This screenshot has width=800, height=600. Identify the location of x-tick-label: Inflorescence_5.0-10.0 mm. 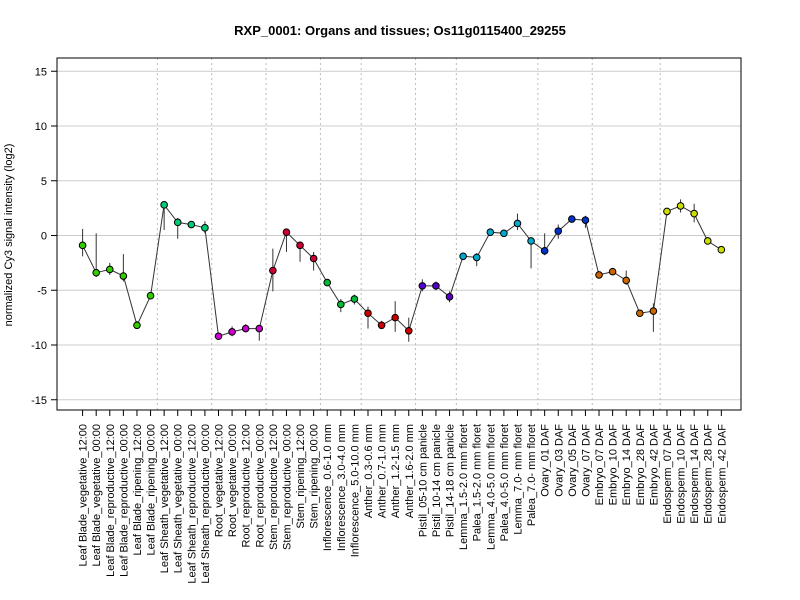
(355, 490).